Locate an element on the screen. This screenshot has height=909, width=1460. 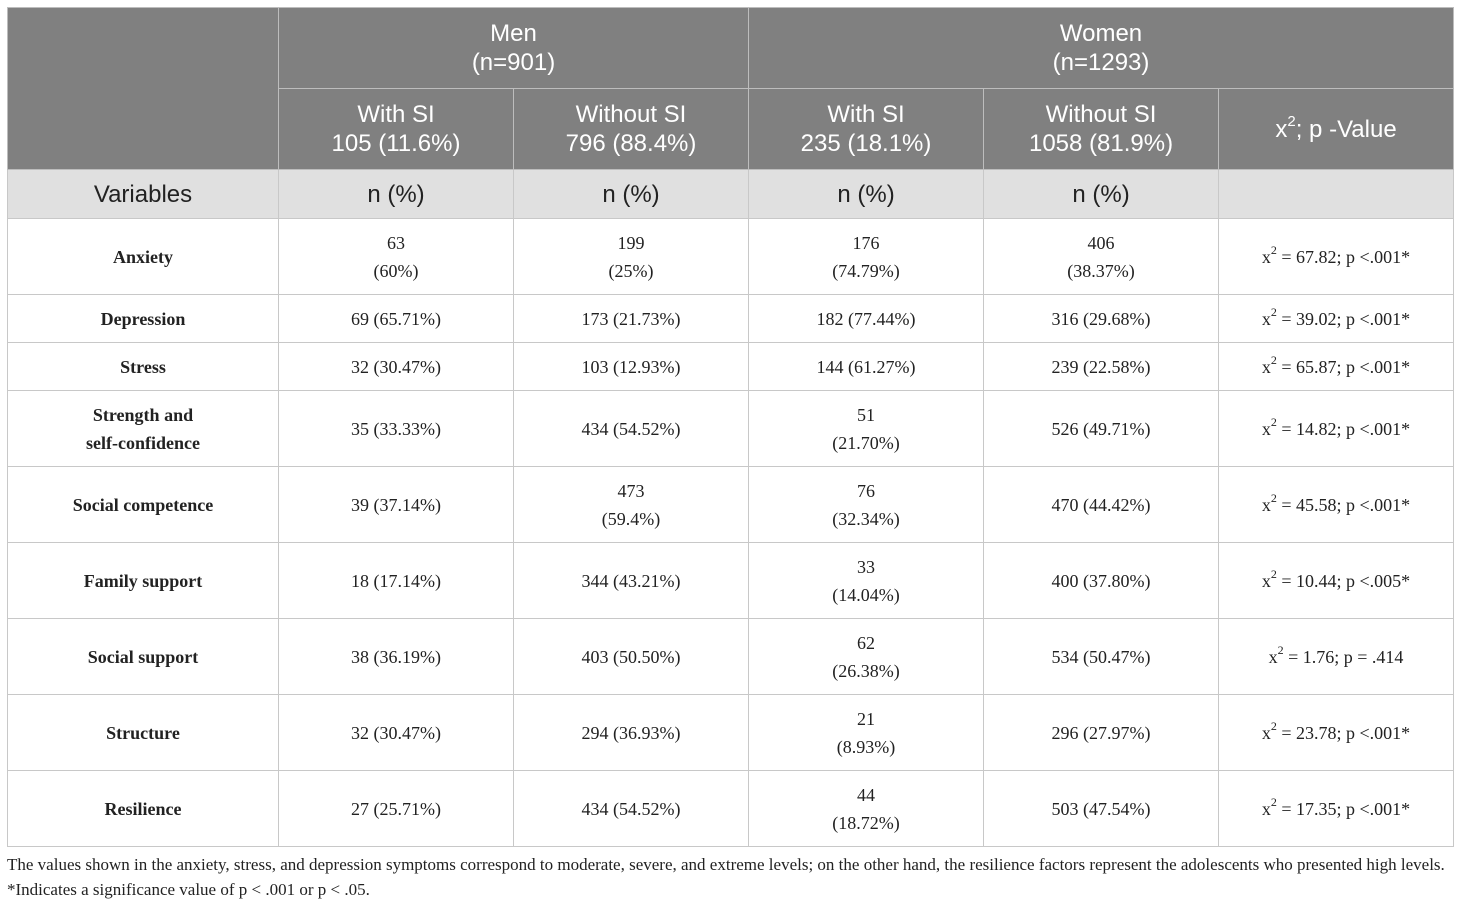
header-group-men: Men (n=901) is located at coordinates (513, 48).